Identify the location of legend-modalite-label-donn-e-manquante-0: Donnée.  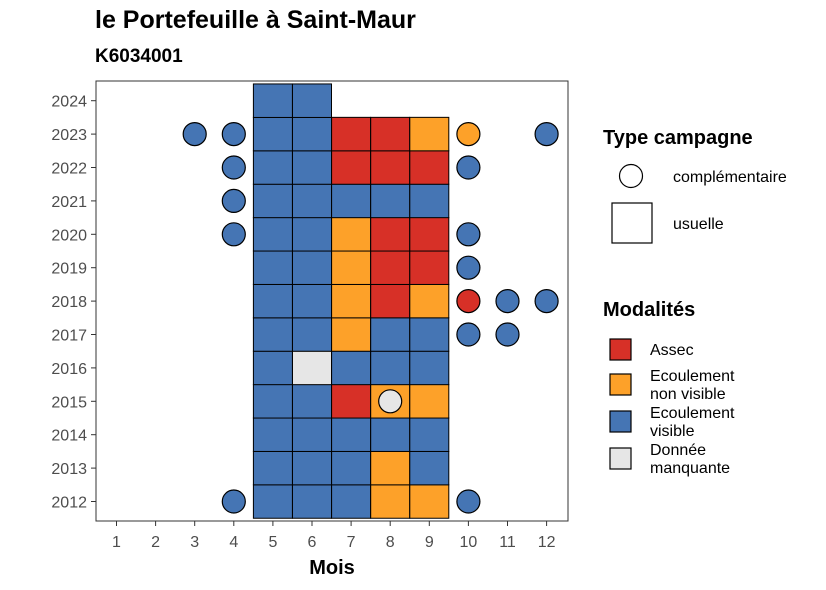
(678, 450).